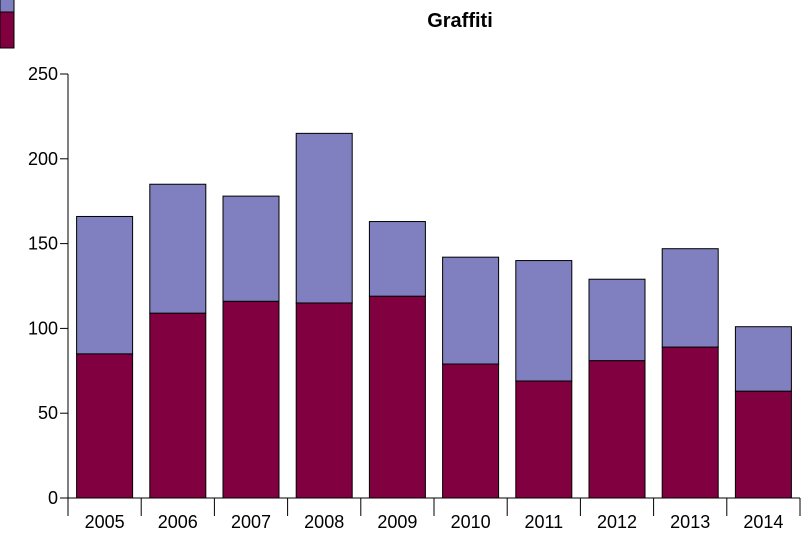 The width and height of the screenshot is (806, 536). I want to click on y-tick-label: 200, so click(43, 159).